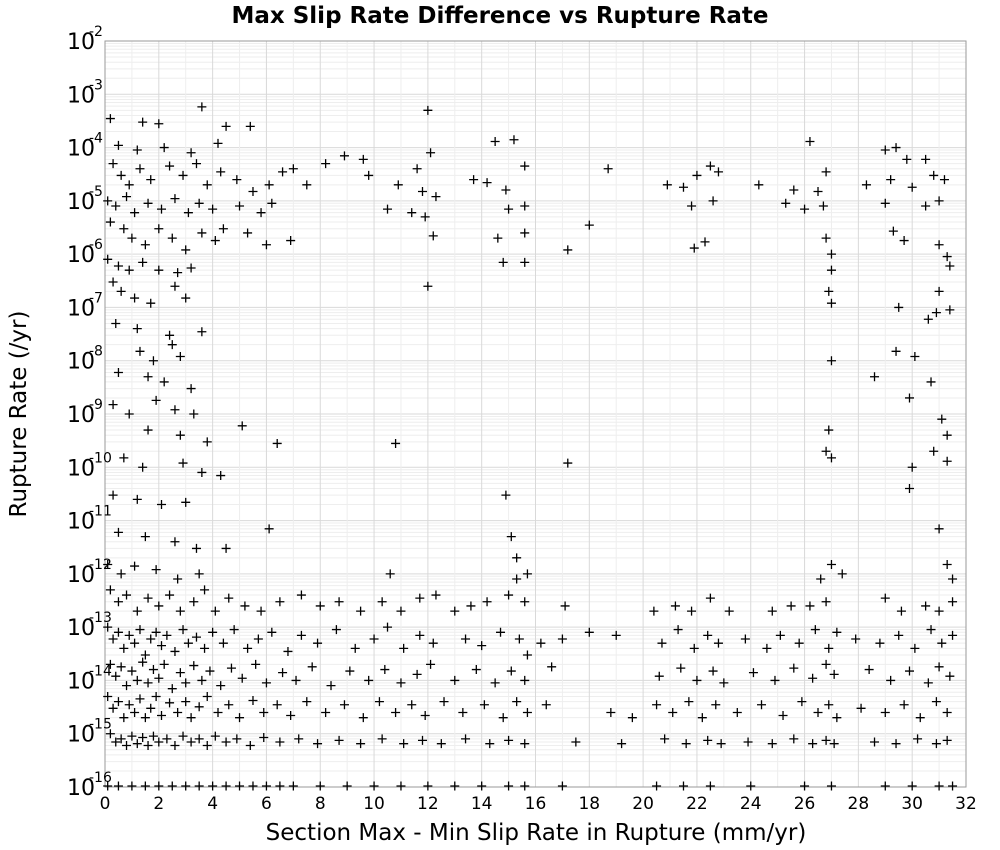 This screenshot has width=1000, height=850. Describe the element at coordinates (85, 359) in the screenshot. I see `y-tick-label: 10-8` at that location.